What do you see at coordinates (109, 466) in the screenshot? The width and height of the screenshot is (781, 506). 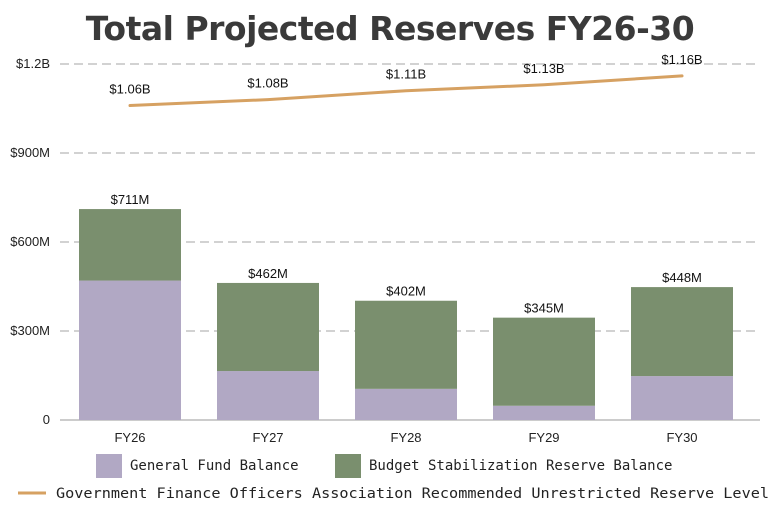 I see `legend-swatch-general-fund` at bounding box center [109, 466].